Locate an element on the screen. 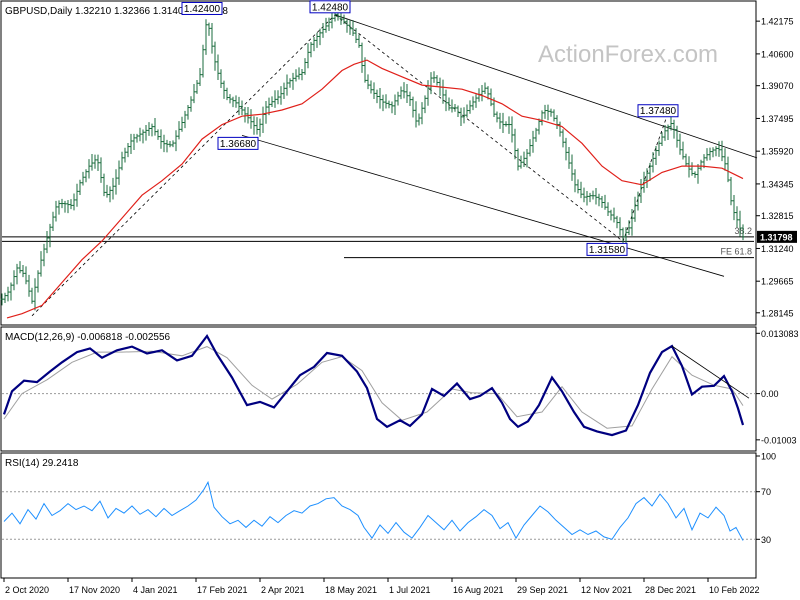 Image resolution: width=800 pixels, height=600 pixels. price-y-tick-1: 1.42175 is located at coordinates (777, 22).